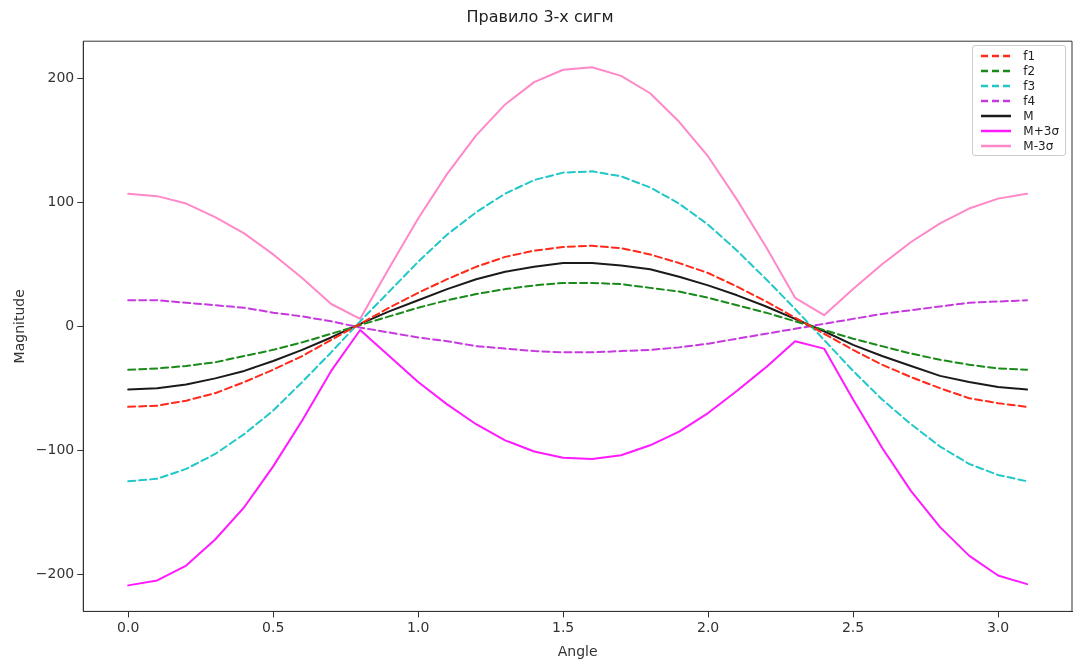  What do you see at coordinates (853, 627) in the screenshot?
I see `x-tick-label: 2.5` at bounding box center [853, 627].